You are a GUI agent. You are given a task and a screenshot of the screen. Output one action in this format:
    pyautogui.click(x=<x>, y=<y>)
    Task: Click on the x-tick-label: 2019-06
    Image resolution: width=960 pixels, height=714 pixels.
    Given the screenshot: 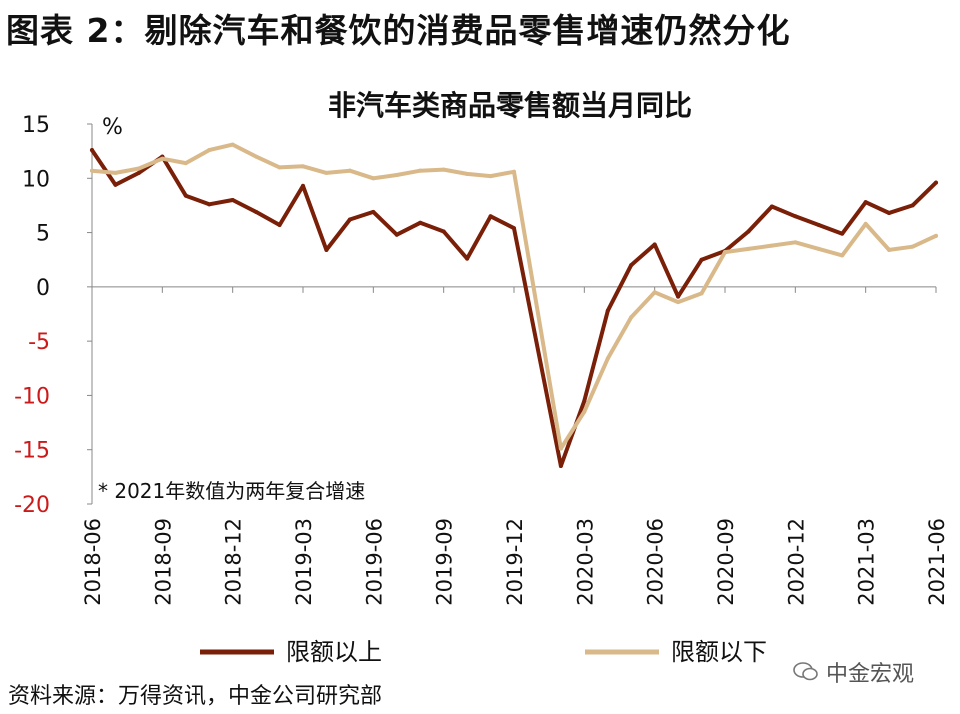 What is the action you would take?
    pyautogui.click(x=374, y=562)
    